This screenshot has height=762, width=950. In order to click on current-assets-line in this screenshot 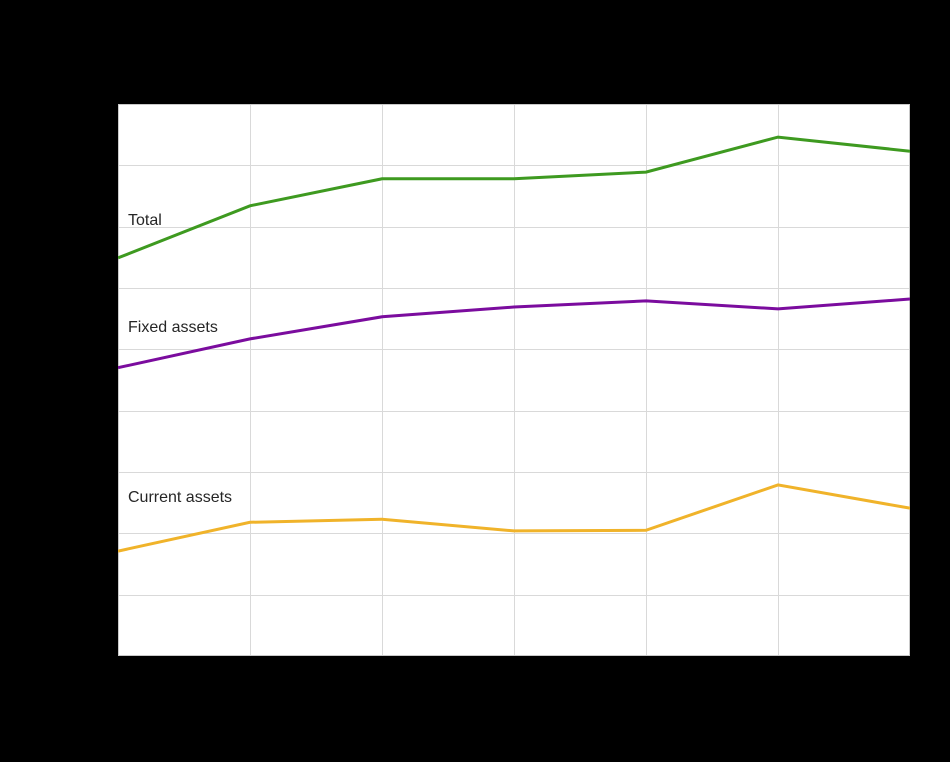, I will do `click(514, 518)`.